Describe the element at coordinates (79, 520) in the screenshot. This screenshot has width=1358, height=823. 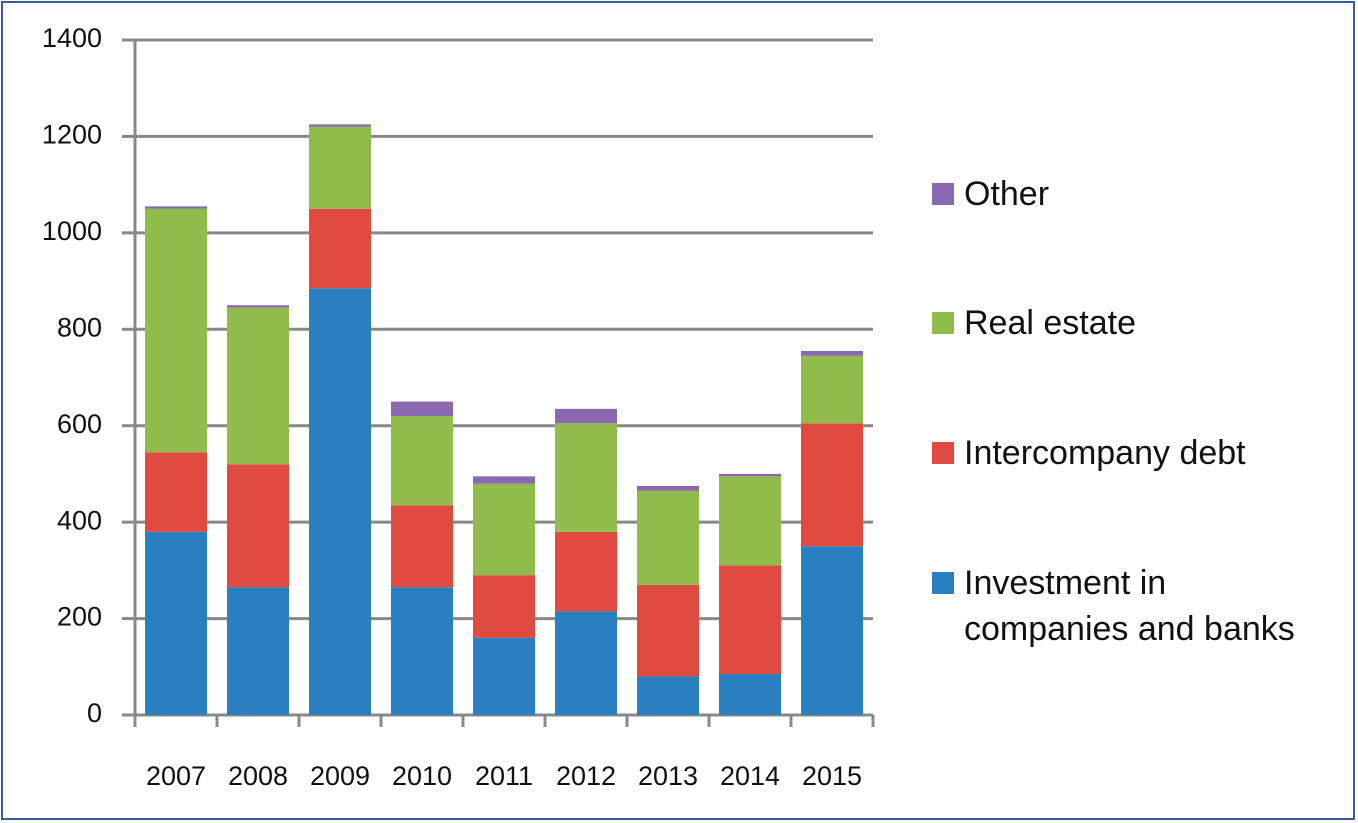
I see `y-tick-label: 400` at that location.